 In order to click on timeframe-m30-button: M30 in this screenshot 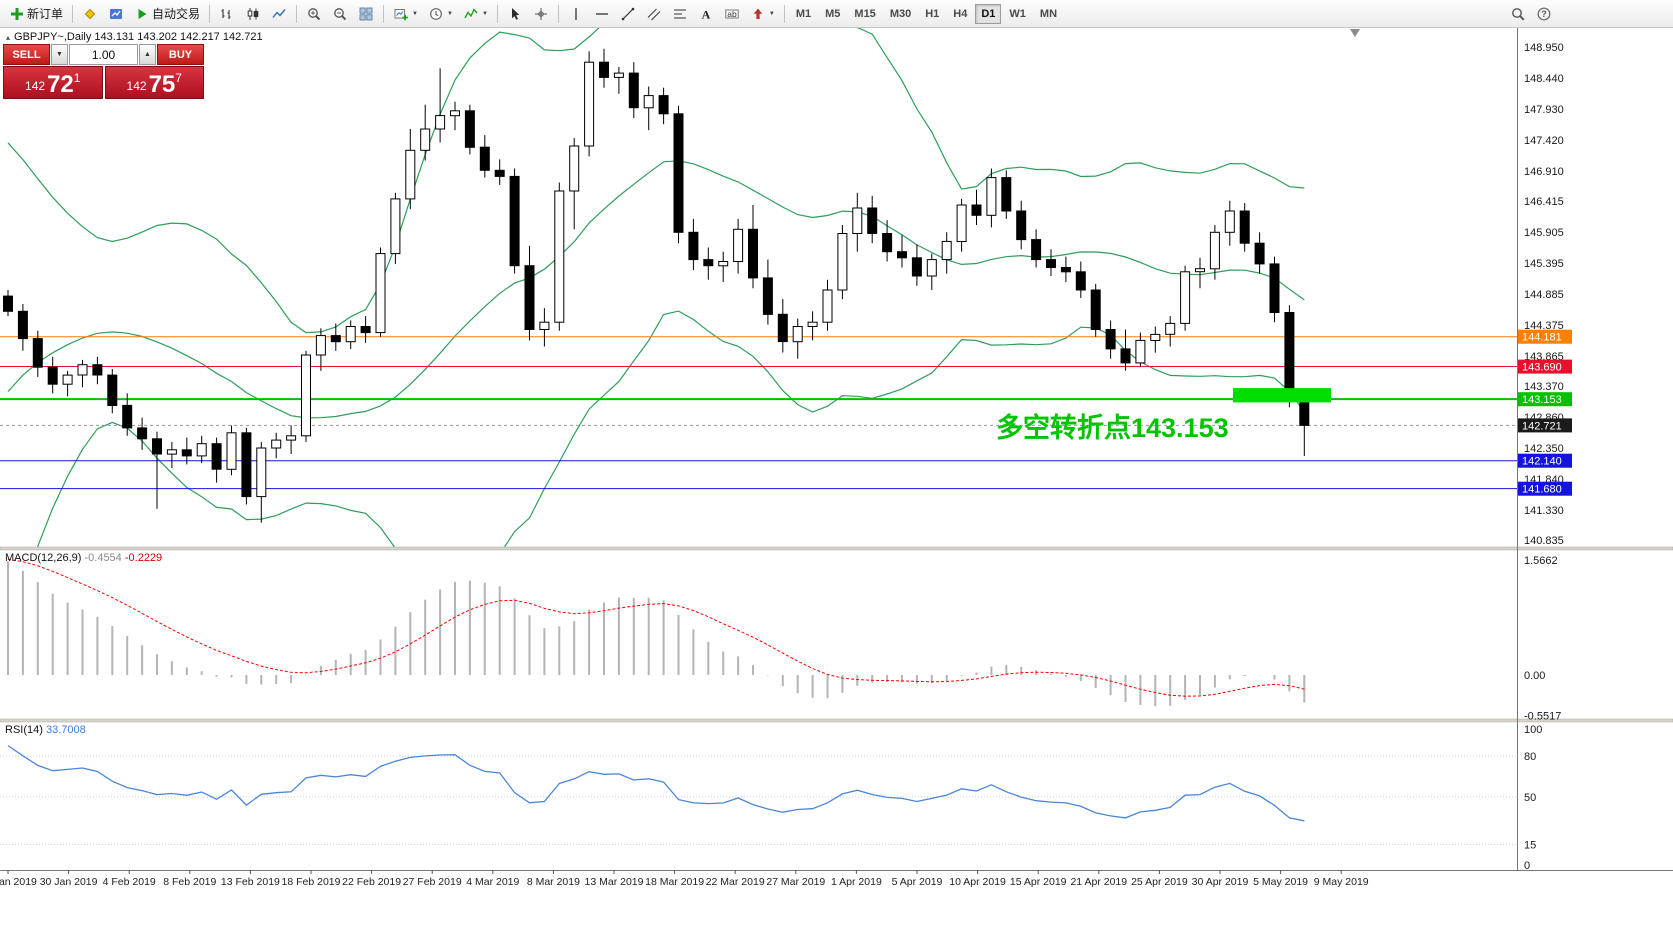, I will do `click(900, 13)`.